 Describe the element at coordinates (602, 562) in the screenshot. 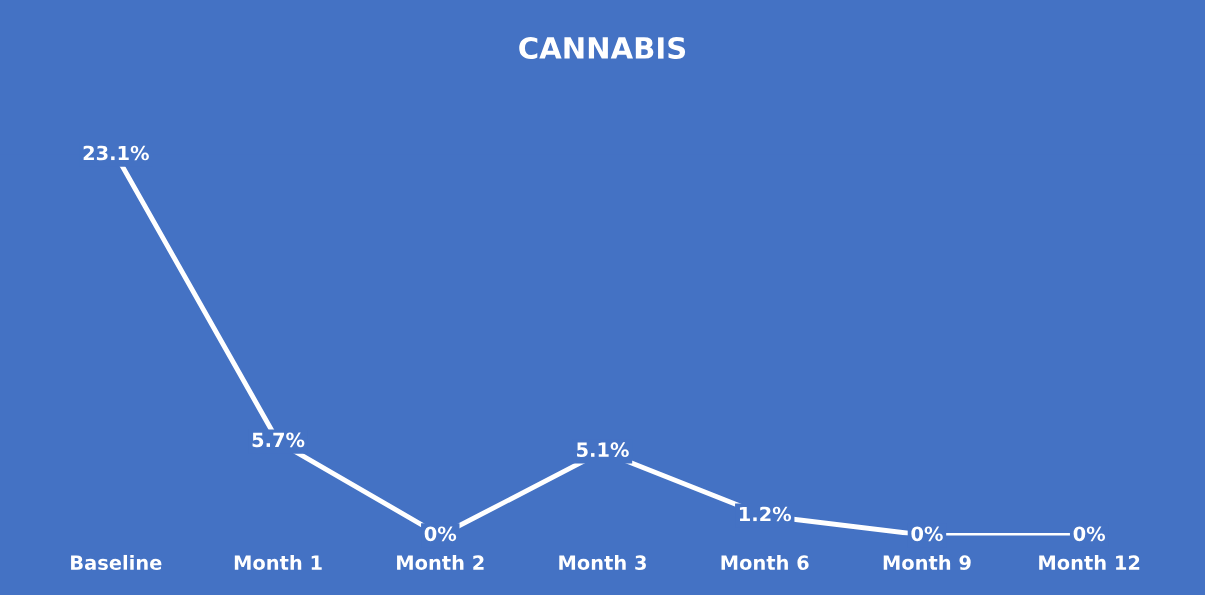

I see `x-tick-label: Month 3` at that location.